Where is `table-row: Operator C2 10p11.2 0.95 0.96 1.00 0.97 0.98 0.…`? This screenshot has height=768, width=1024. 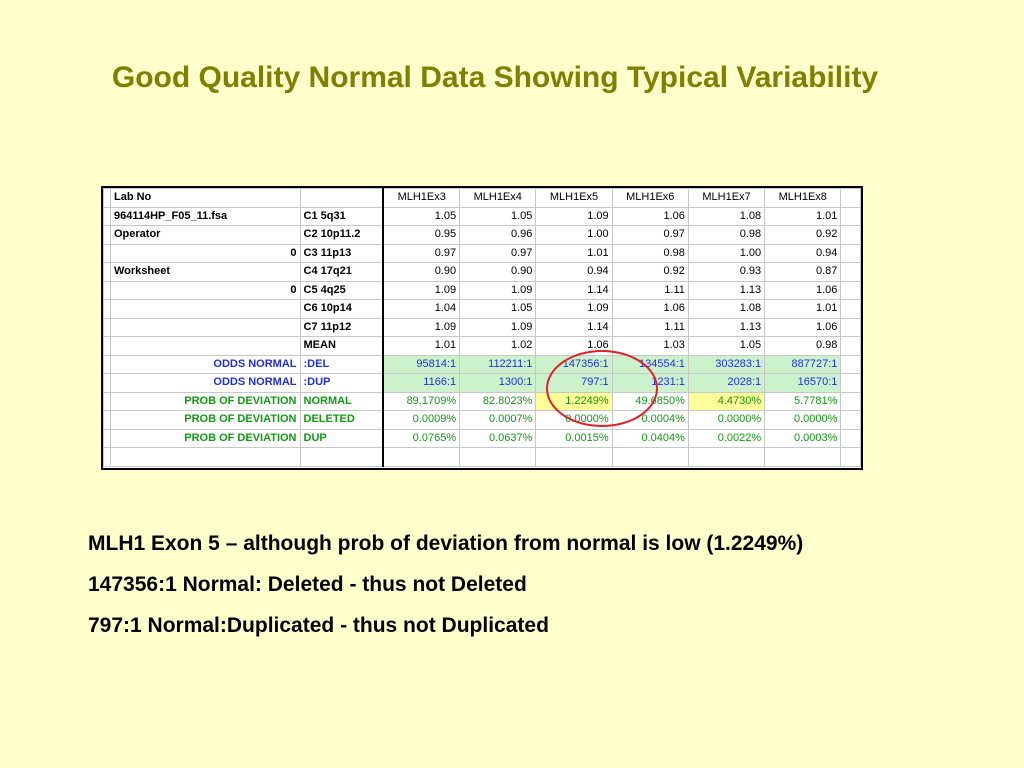 table-row: Operator C2 10p11.2 0.95 0.96 1.00 0.97 0.98 0.… is located at coordinates (482, 235).